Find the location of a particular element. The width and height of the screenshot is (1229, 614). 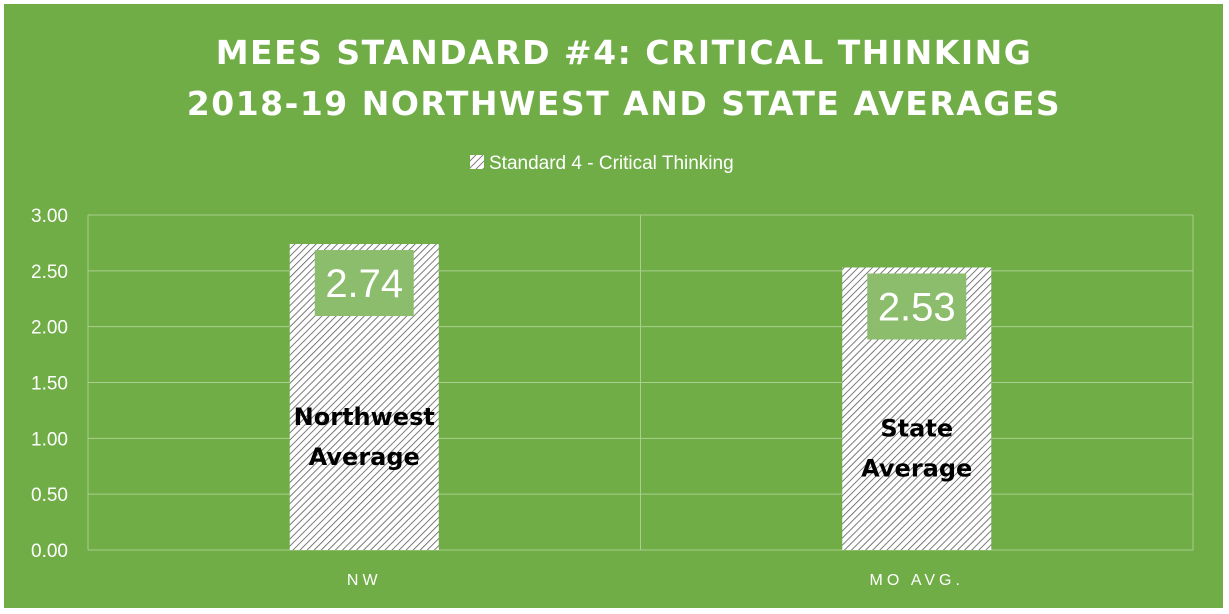

y-axis: 0.00 0.50 1.00 1.50 2.00 2.50 3.00 is located at coordinates (49, 384).